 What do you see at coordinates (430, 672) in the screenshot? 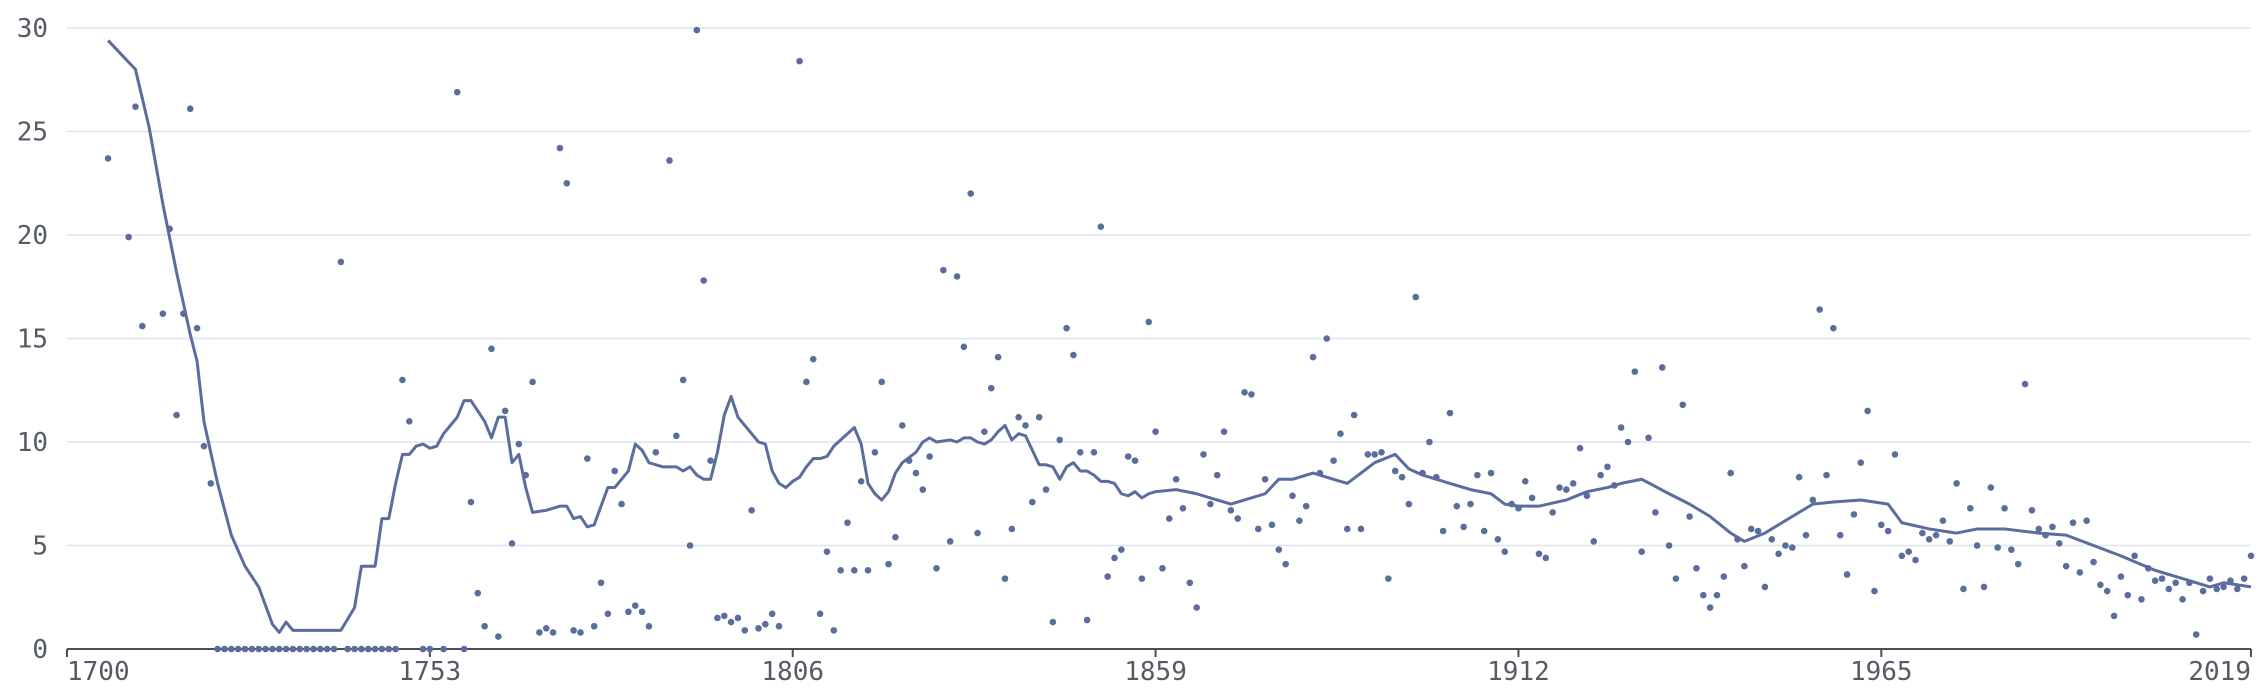
I see `x-tick-label: 1753` at bounding box center [430, 672].